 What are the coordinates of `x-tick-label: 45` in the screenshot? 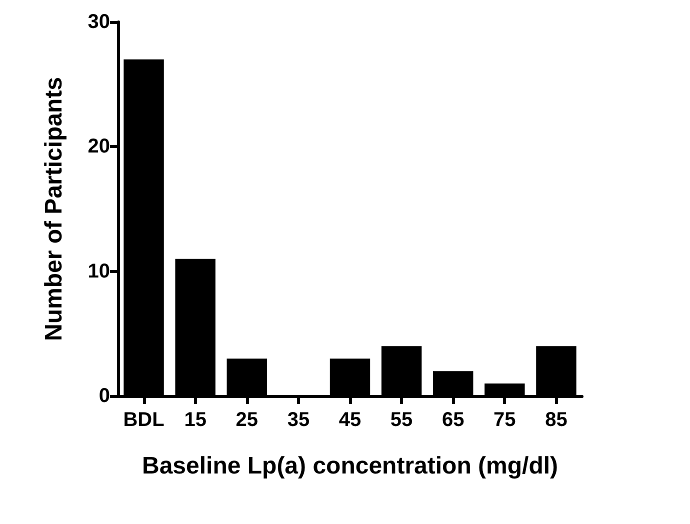 It's located at (350, 420).